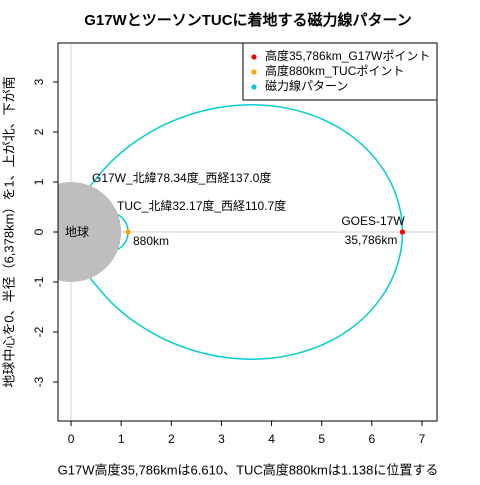 This screenshot has width=480, height=485. I want to click on y-tick-label: -1, so click(39, 281).